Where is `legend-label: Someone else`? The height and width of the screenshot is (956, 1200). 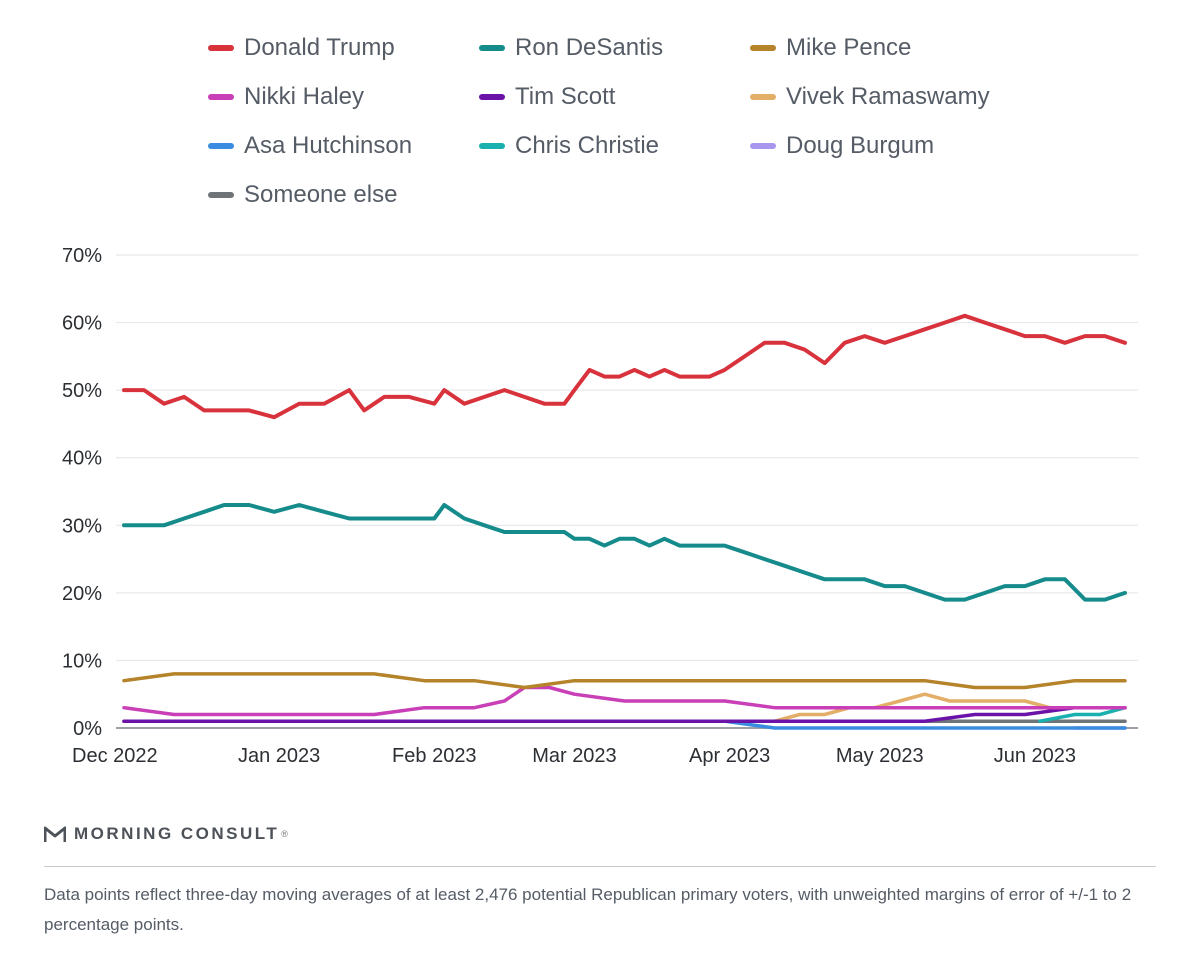 legend-label: Someone else is located at coordinates (321, 194).